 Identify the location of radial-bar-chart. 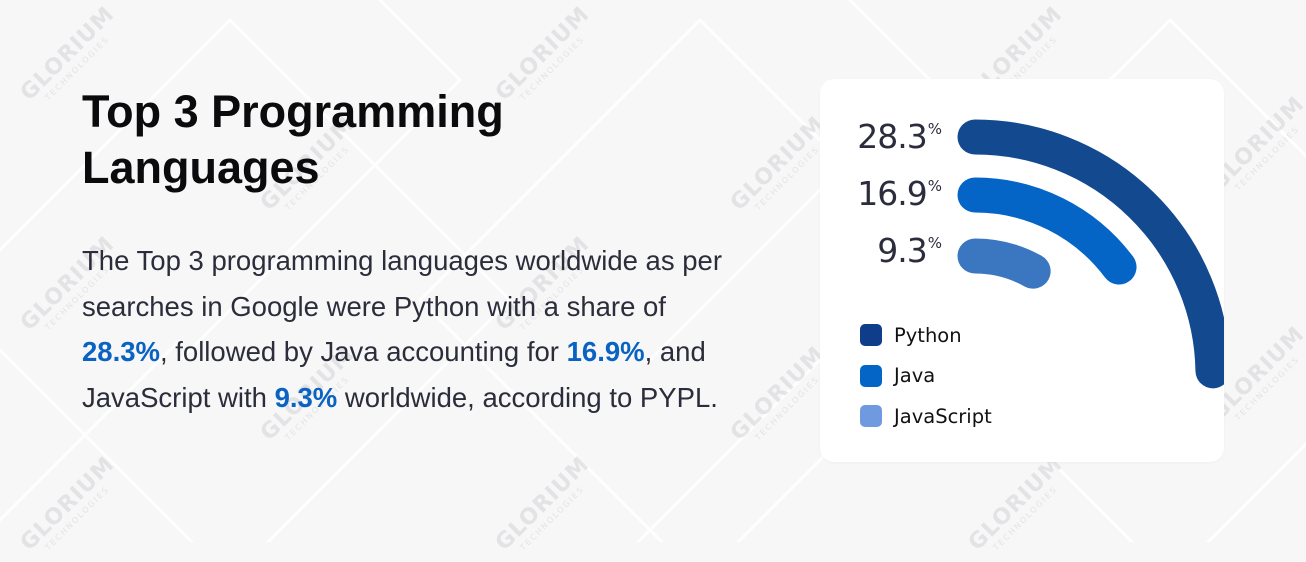
(1090, 254).